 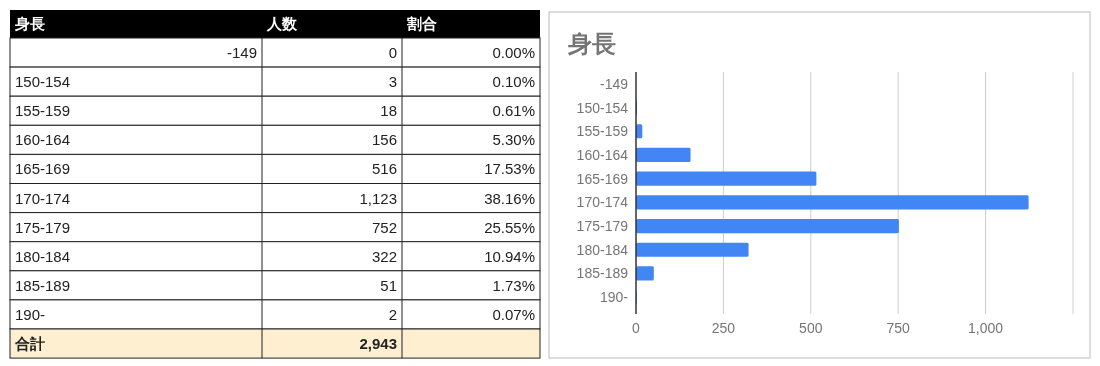 What do you see at coordinates (513, 285) in the screenshot?
I see `text: 1.73%` at bounding box center [513, 285].